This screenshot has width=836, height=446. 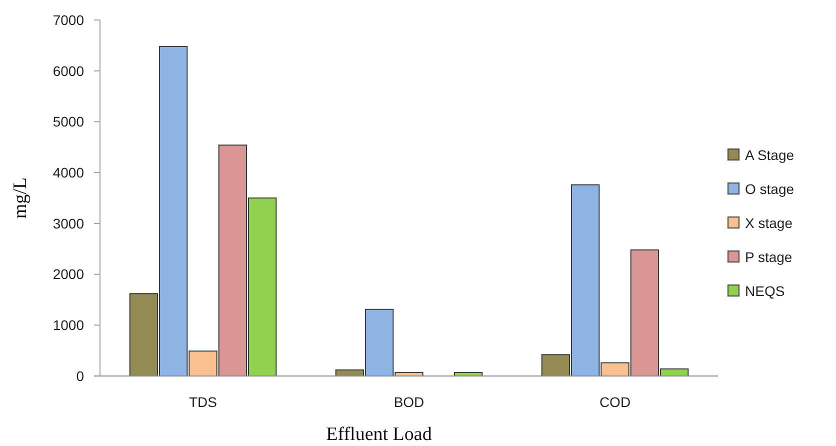 What do you see at coordinates (20, 198) in the screenshot?
I see `y-axis-title: mg/L` at bounding box center [20, 198].